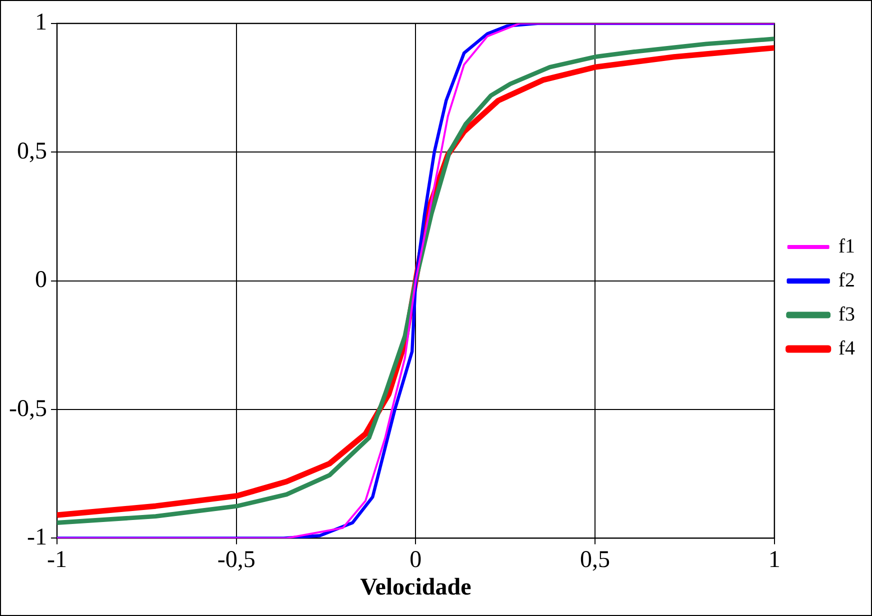 Image resolution: width=872 pixels, height=616 pixels. What do you see at coordinates (595, 559) in the screenshot?
I see `x-tick-label: 0,5` at bounding box center [595, 559].